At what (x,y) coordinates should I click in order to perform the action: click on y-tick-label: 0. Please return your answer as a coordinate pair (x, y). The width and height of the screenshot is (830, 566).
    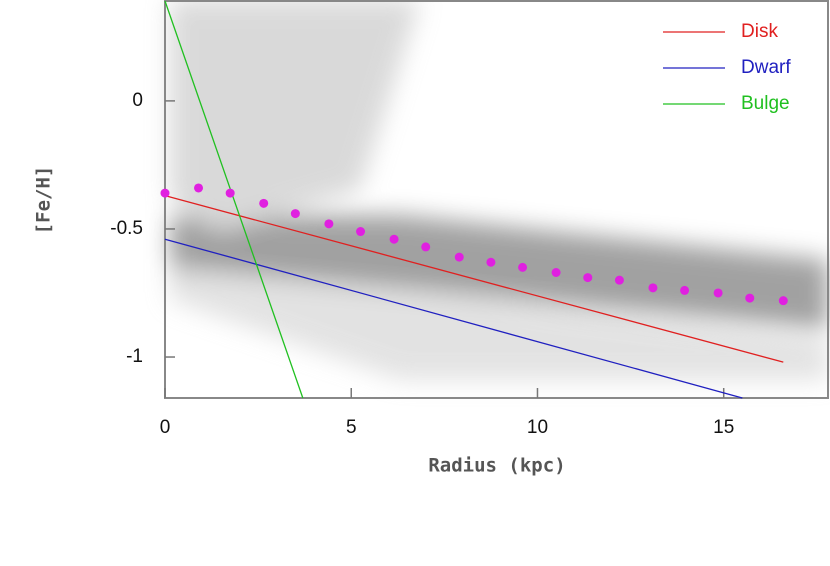
    Looking at the image, I should click on (137, 100).